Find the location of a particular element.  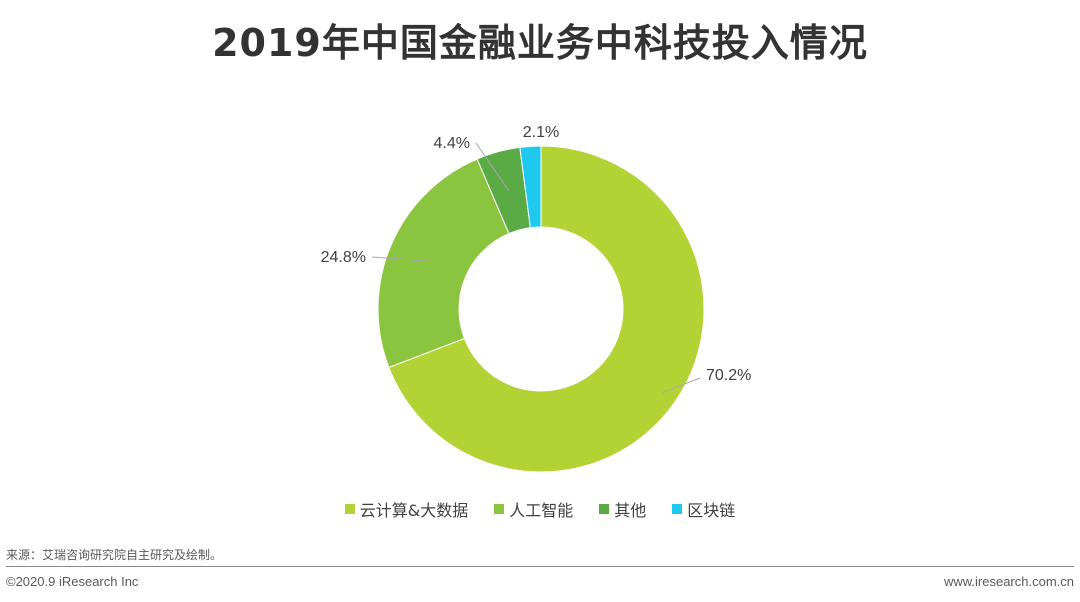

legend-item-3: 其他 is located at coordinates (622, 509).